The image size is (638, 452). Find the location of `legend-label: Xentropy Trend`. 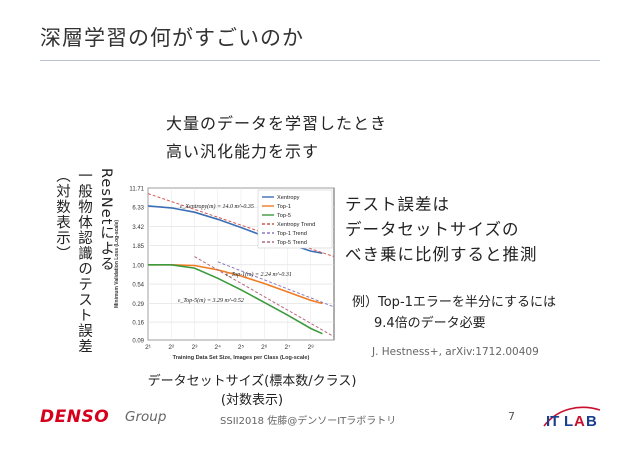

legend-label: Xentropy Trend is located at coordinates (296, 225).